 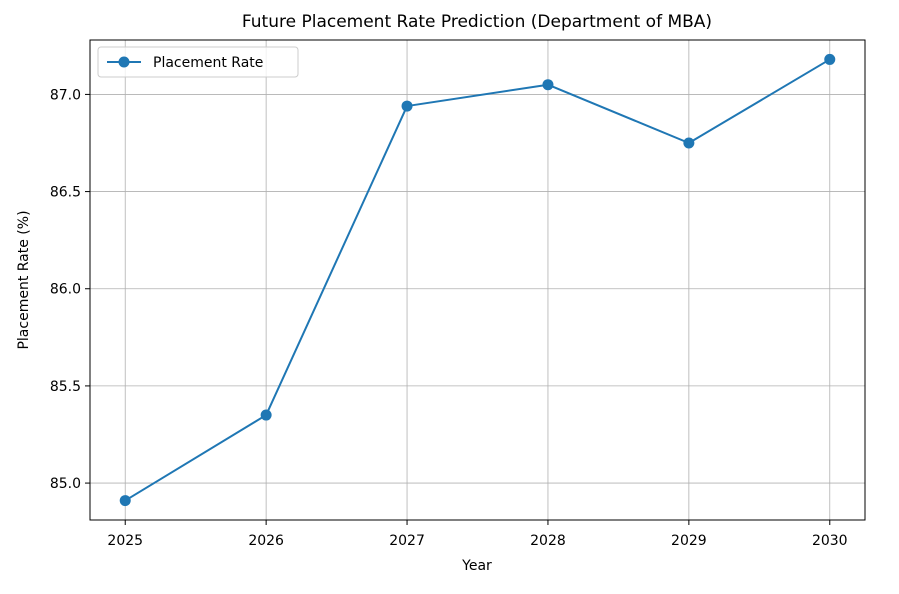 I want to click on legend: Placement Rate, so click(x=198, y=62).